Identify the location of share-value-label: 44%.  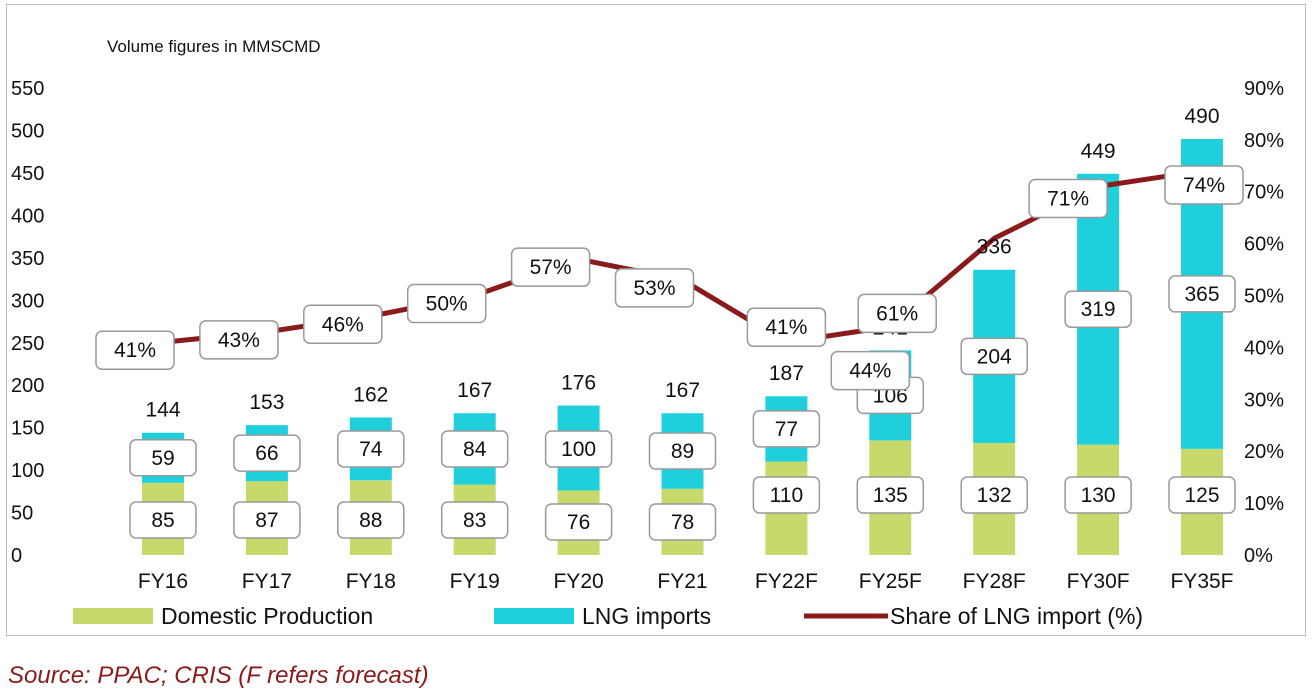
(870, 370).